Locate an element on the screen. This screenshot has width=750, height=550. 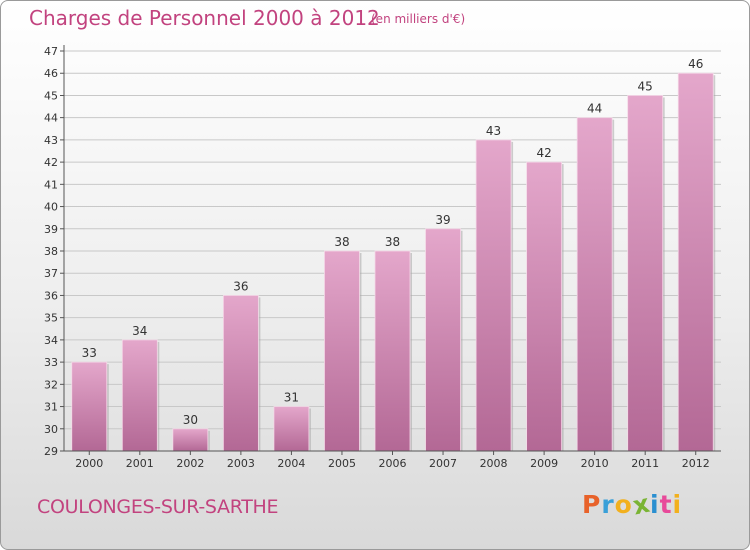
x-tick-label: 2012 is located at coordinates (696, 463).